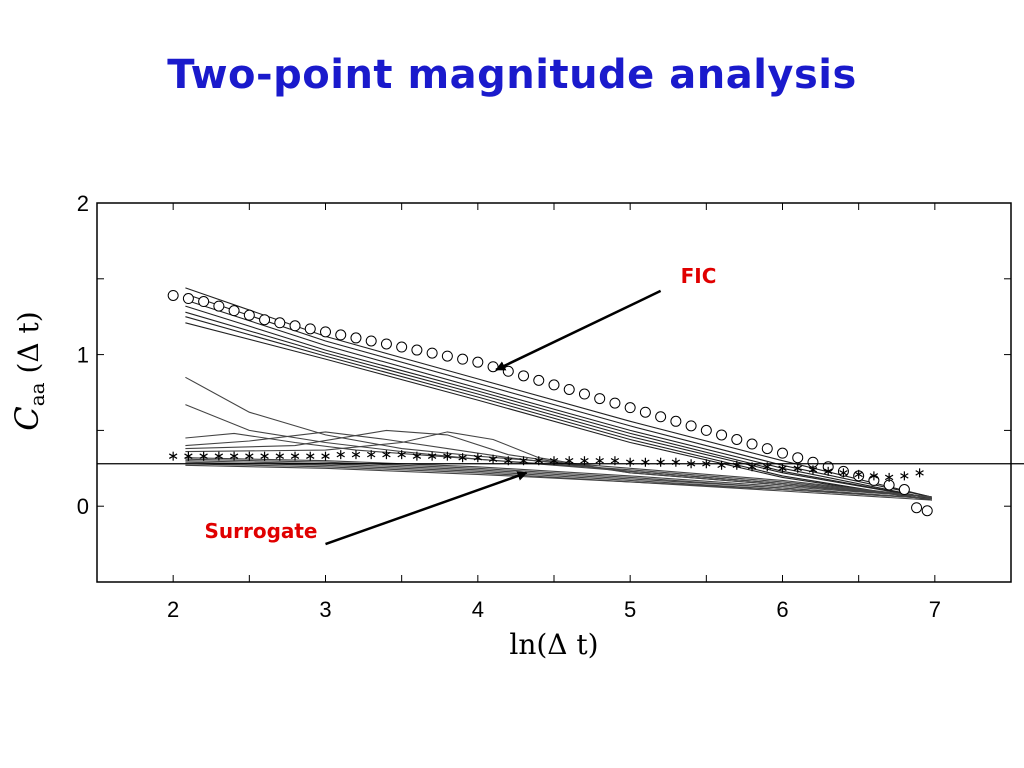 Image resolution: width=1024 pixels, height=768 pixels. I want to click on y-axis-label-sub: aa, so click(37, 394).